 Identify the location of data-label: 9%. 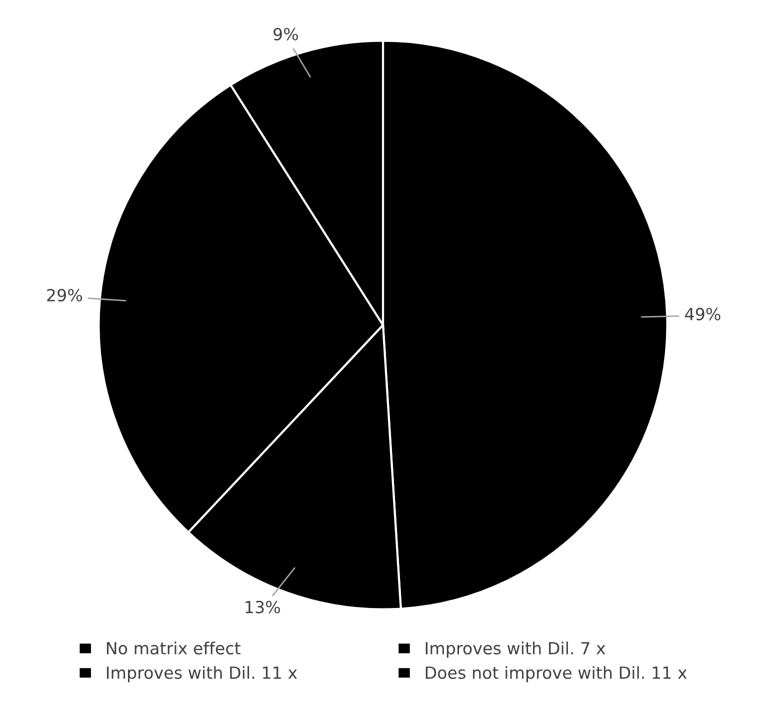
(286, 34).